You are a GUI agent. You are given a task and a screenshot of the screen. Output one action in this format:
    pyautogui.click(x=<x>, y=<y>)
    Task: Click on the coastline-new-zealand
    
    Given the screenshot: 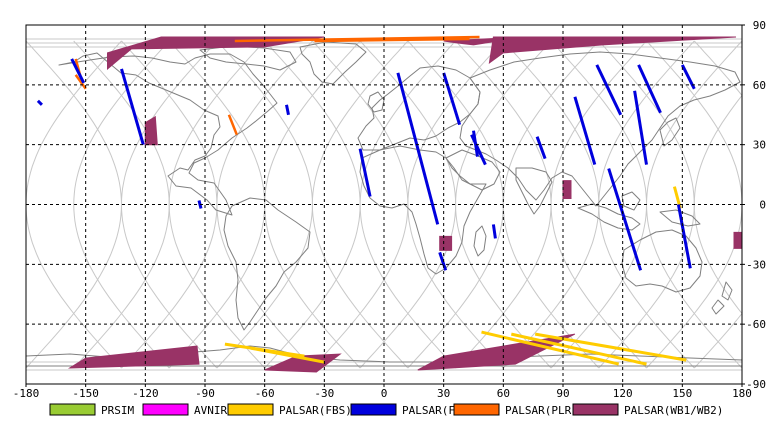 What is the action you would take?
    pyautogui.click(x=722, y=298)
    